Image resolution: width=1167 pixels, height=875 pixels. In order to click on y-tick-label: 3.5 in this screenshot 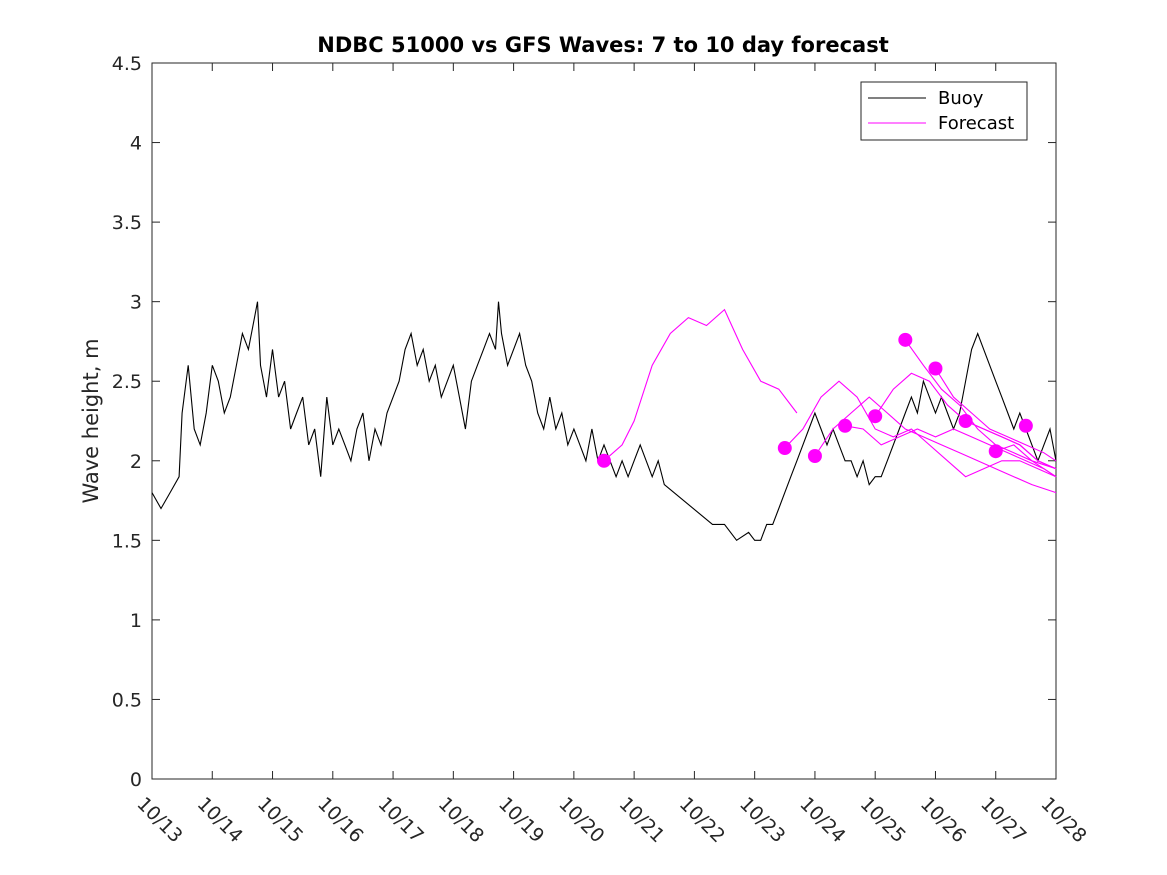, I will do `click(127, 223)`.